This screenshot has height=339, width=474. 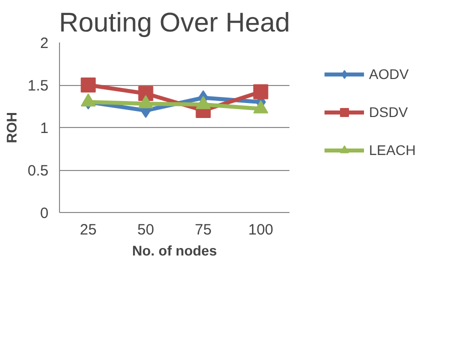 I want to click on x-axis-title: No. of nodes, so click(x=175, y=250).